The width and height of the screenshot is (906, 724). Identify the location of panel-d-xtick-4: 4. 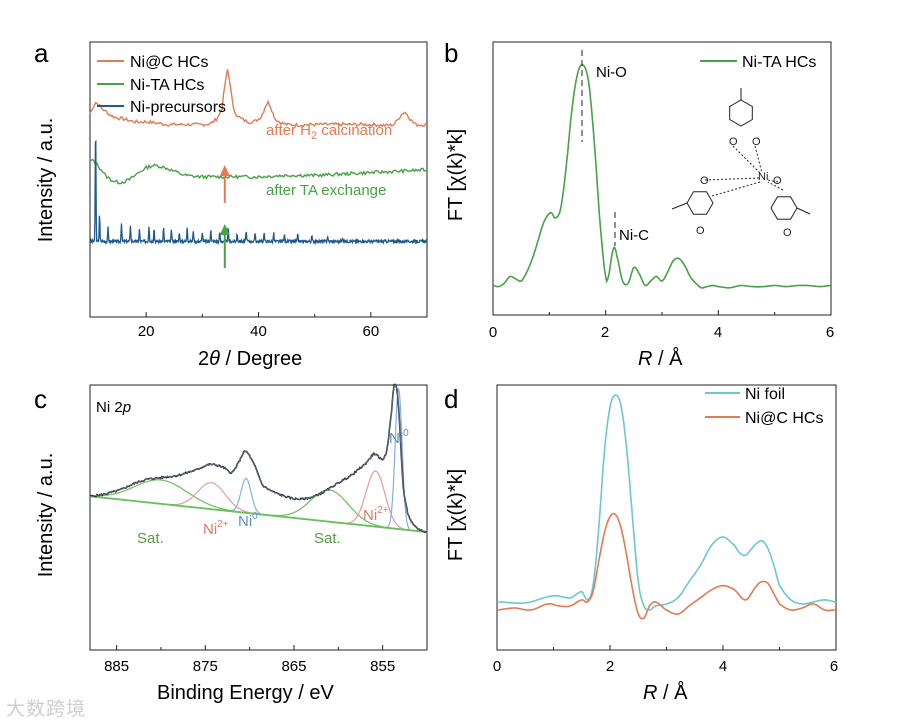
(723, 666).